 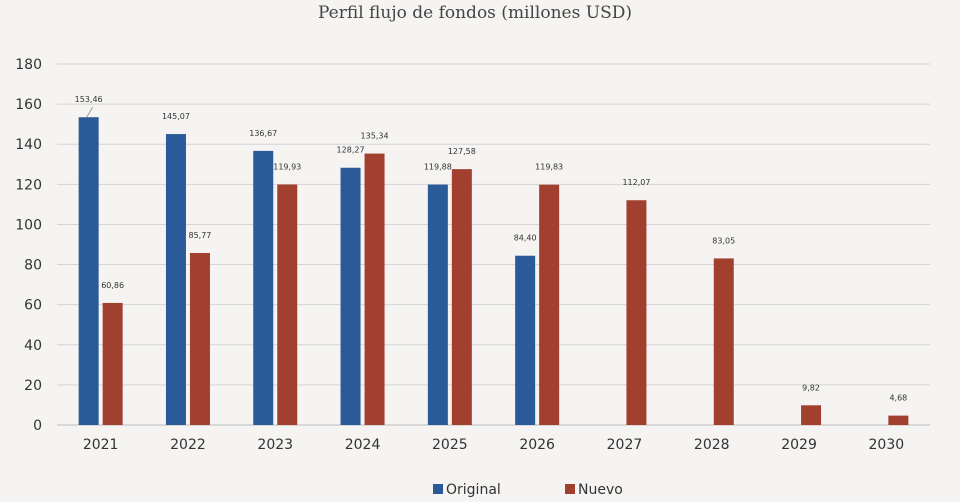 I want to click on x-tick-label: 2021, so click(x=101, y=445).